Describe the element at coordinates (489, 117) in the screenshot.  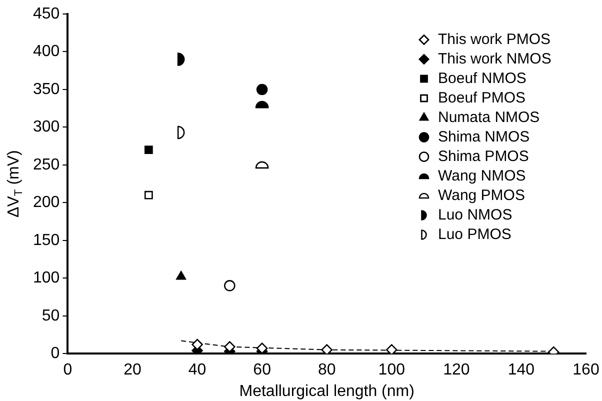
I see `legend-label: Numata NMOS` at that location.